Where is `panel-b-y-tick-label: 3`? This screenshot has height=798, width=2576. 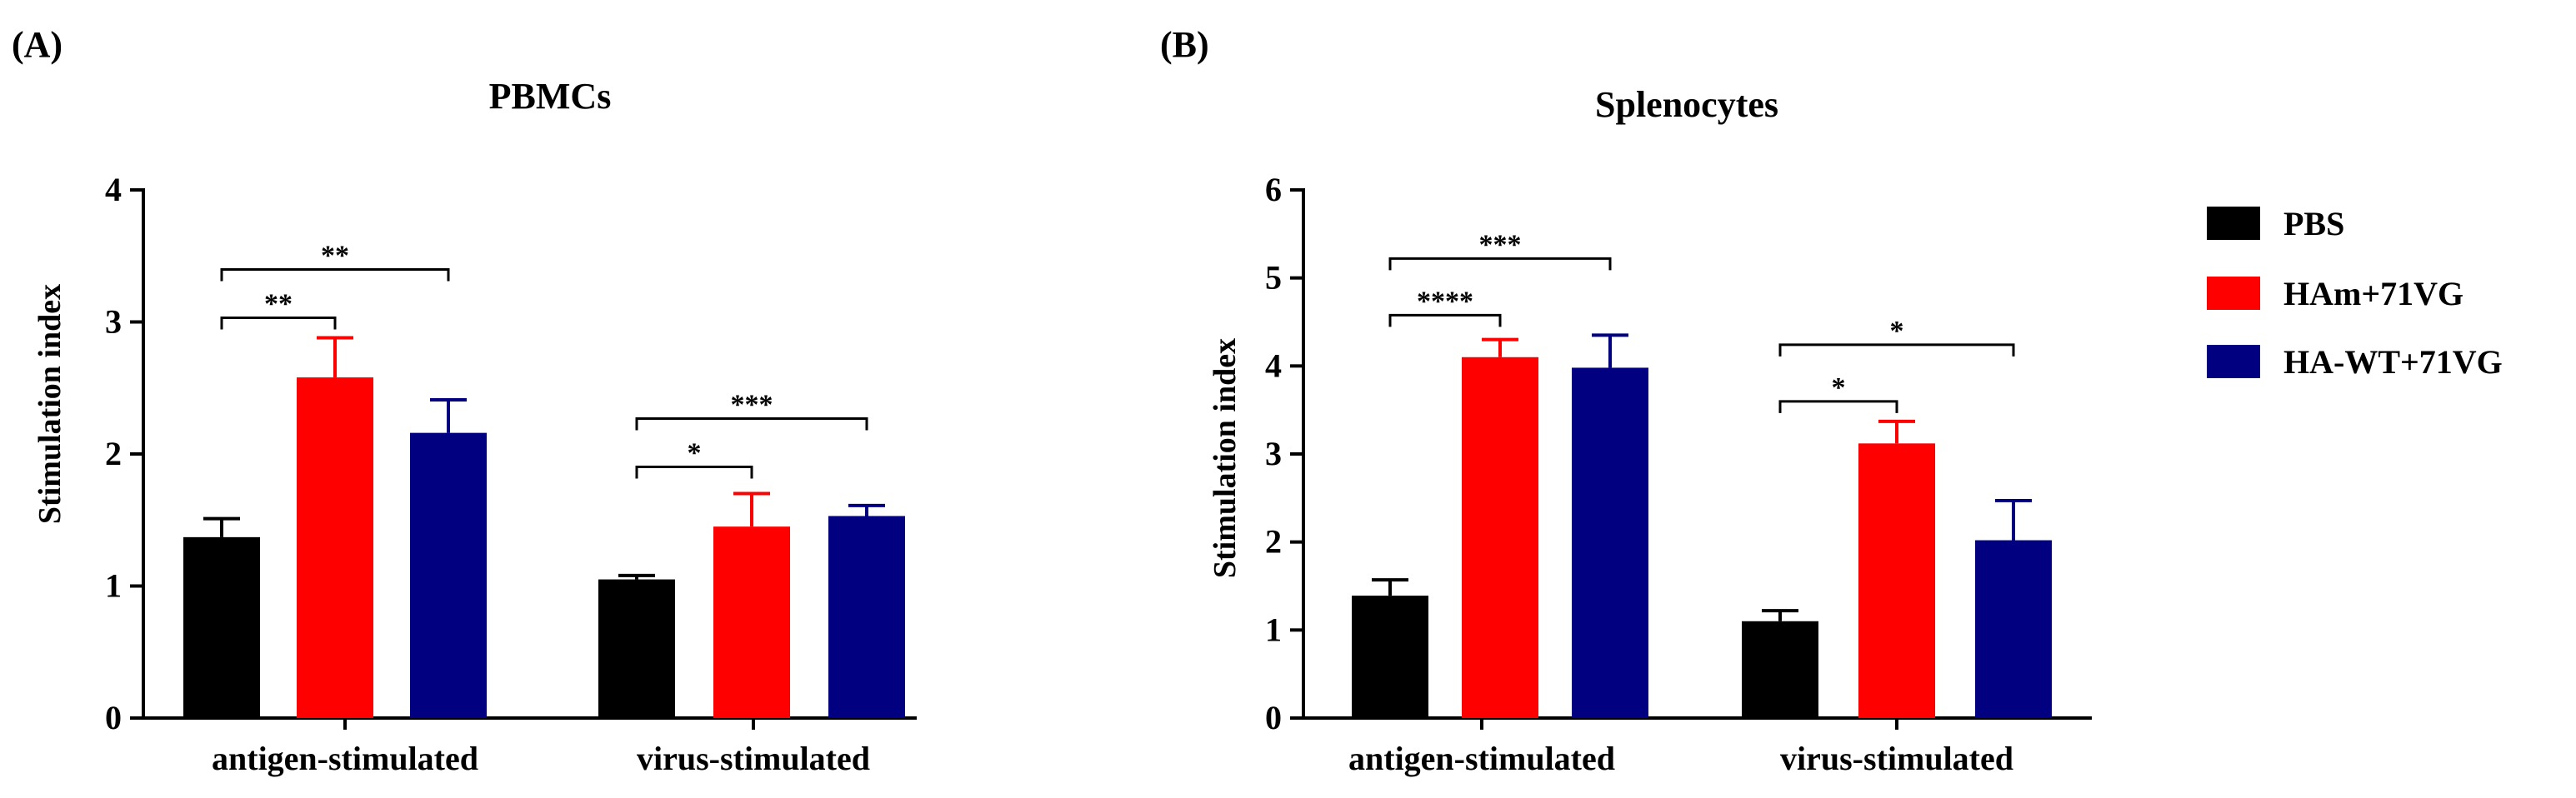
panel-b-y-tick-label: 3 is located at coordinates (1274, 454).